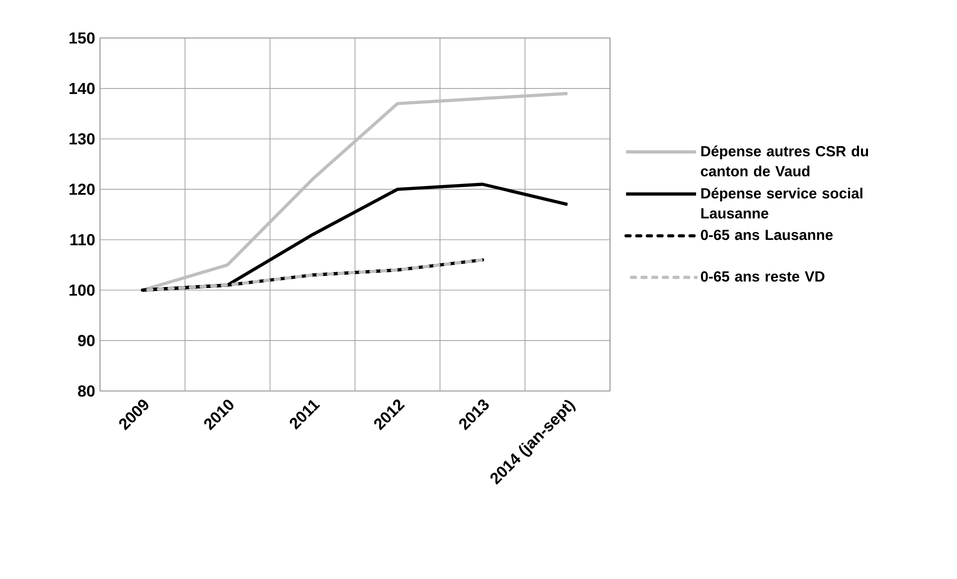  I want to click on y-tick-label: 150, so click(82, 38).